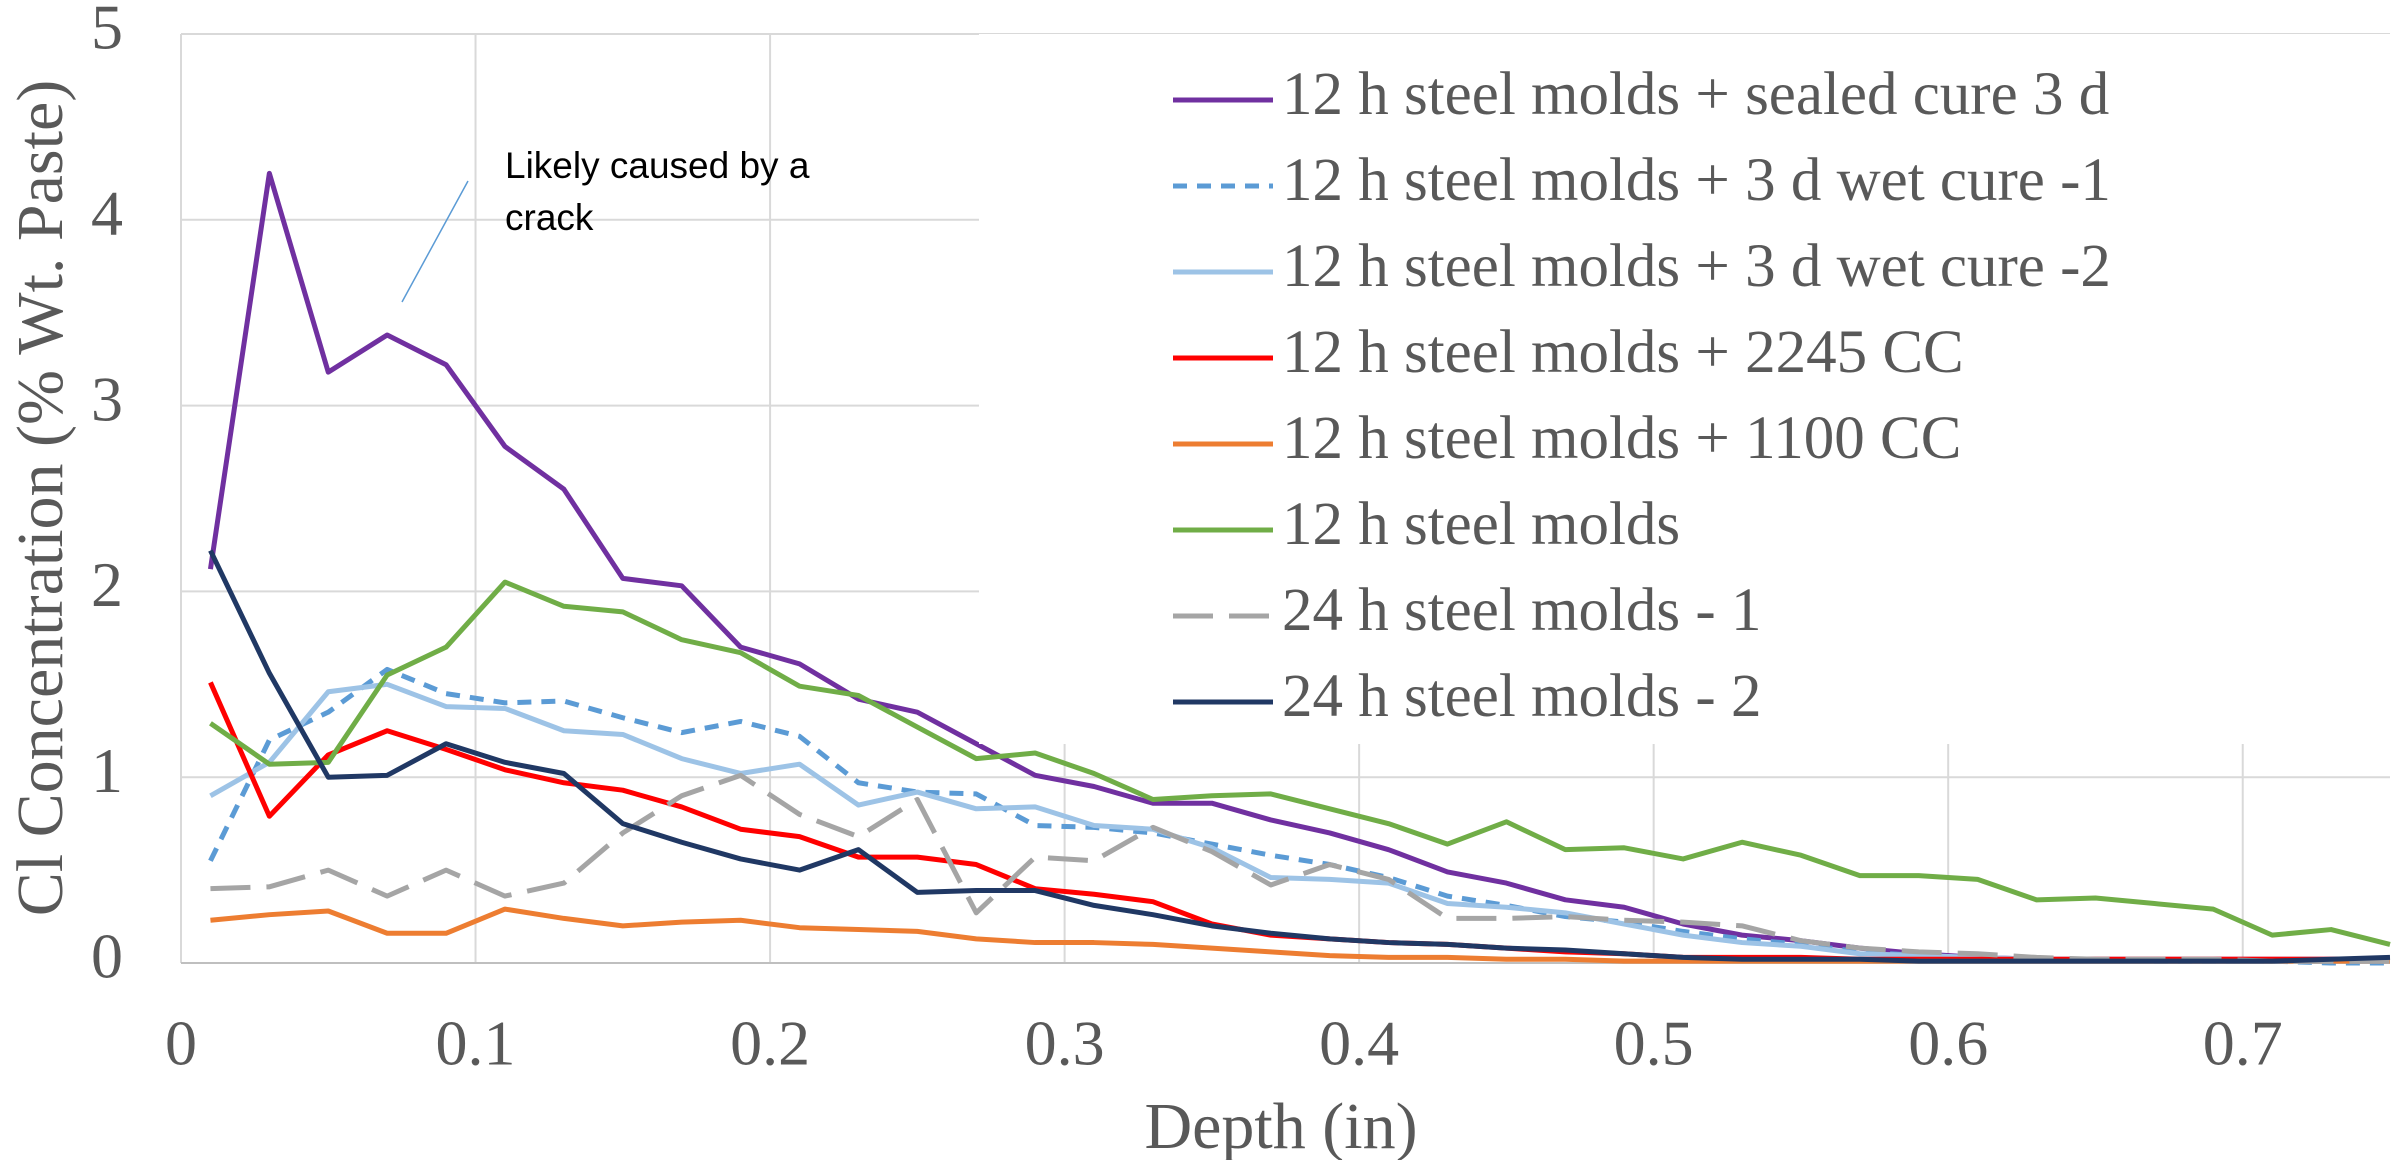 This screenshot has width=2405, height=1160. Describe the element at coordinates (1623, 352) in the screenshot. I see `legend-label: 12 h steel molds + 2245 CC` at that location.